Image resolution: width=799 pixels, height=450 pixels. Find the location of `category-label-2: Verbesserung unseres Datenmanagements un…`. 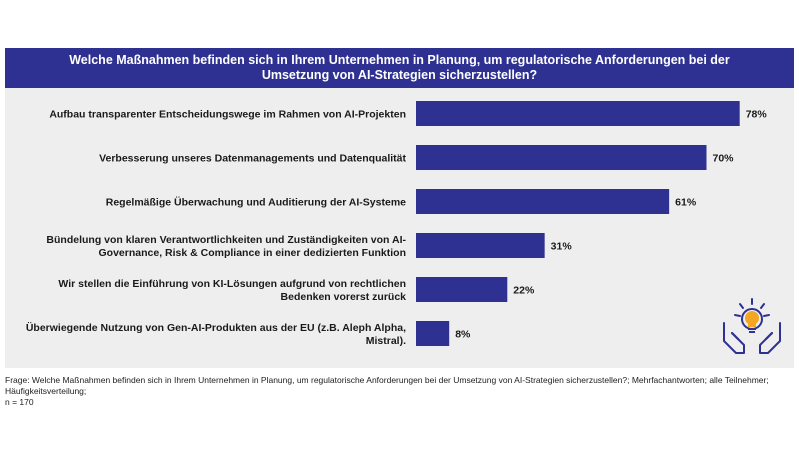

category-label-2: Verbesserung unseres Datenmanagements un… is located at coordinates (252, 159).